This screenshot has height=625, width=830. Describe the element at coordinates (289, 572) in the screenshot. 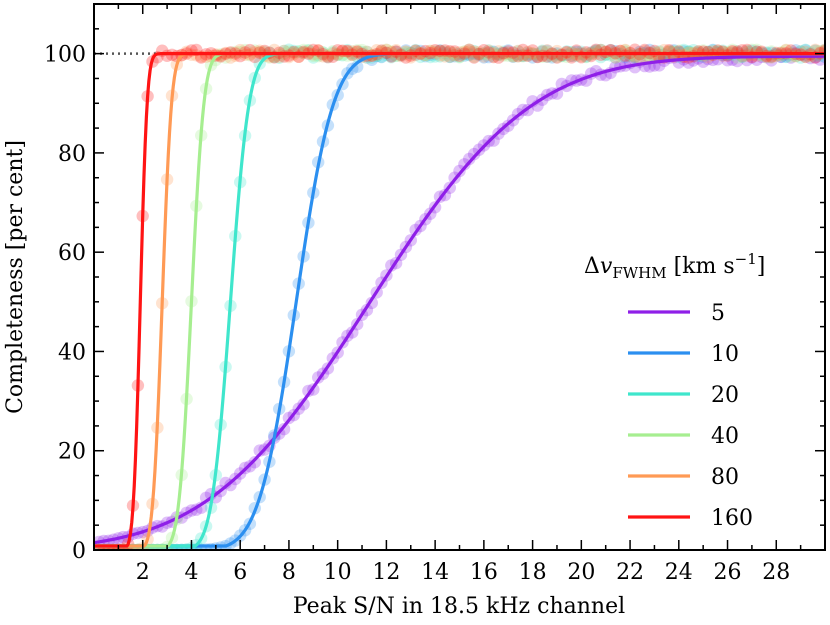

I see `x-tick-label: 8` at that location.